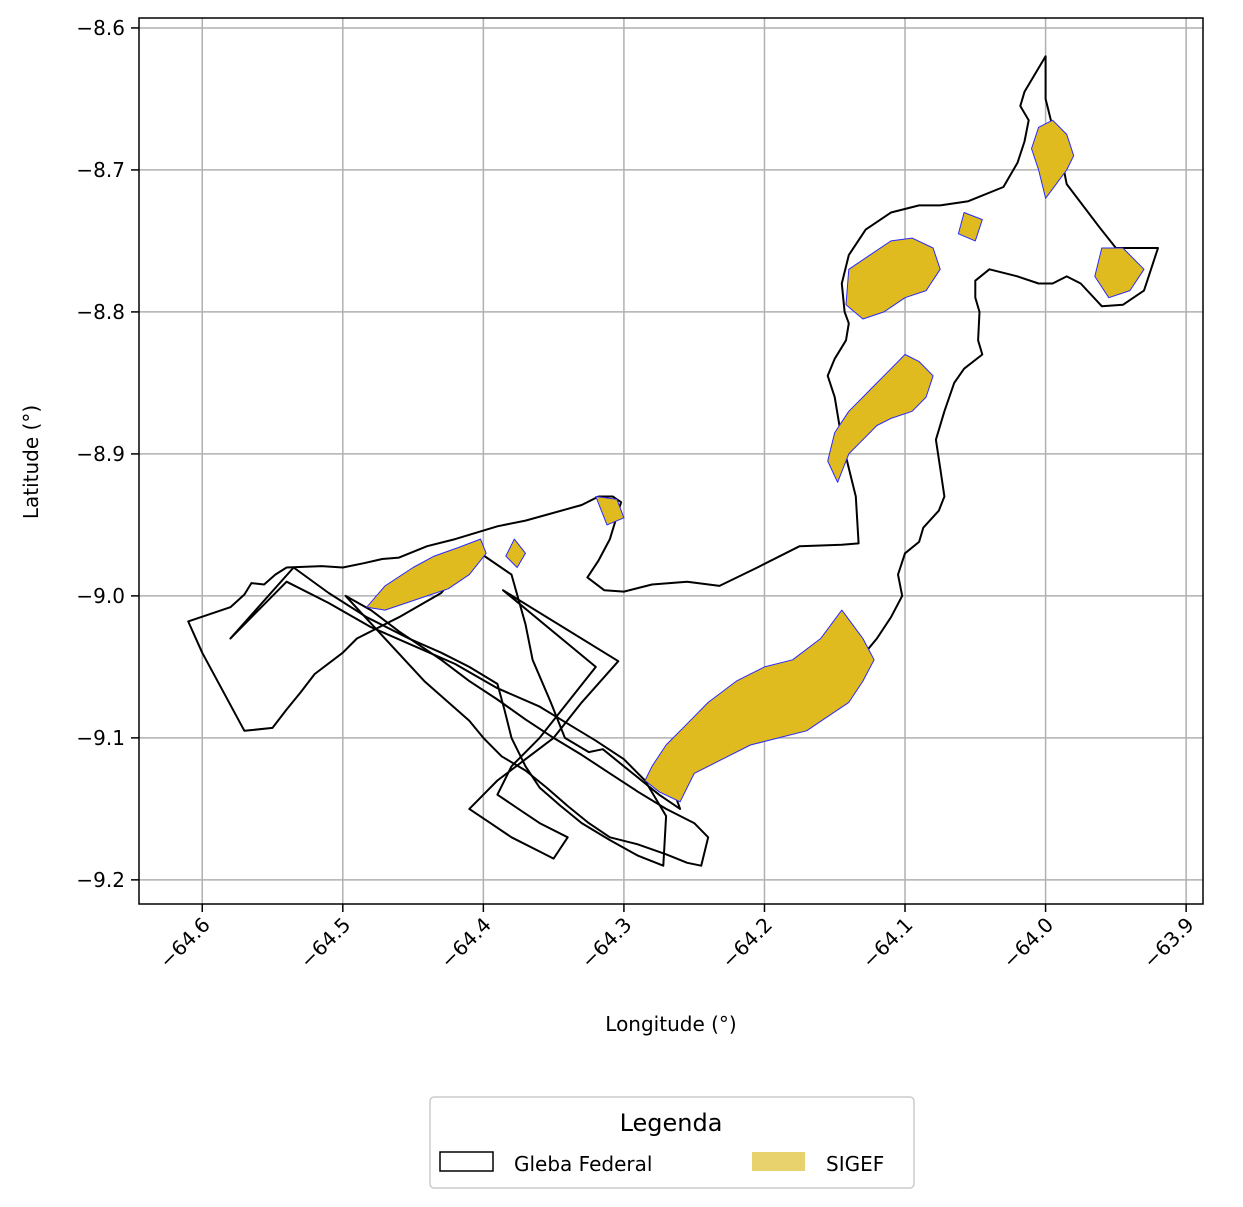 The height and width of the screenshot is (1207, 1243). I want to click on legend-swatch-sigef, so click(778, 1161).